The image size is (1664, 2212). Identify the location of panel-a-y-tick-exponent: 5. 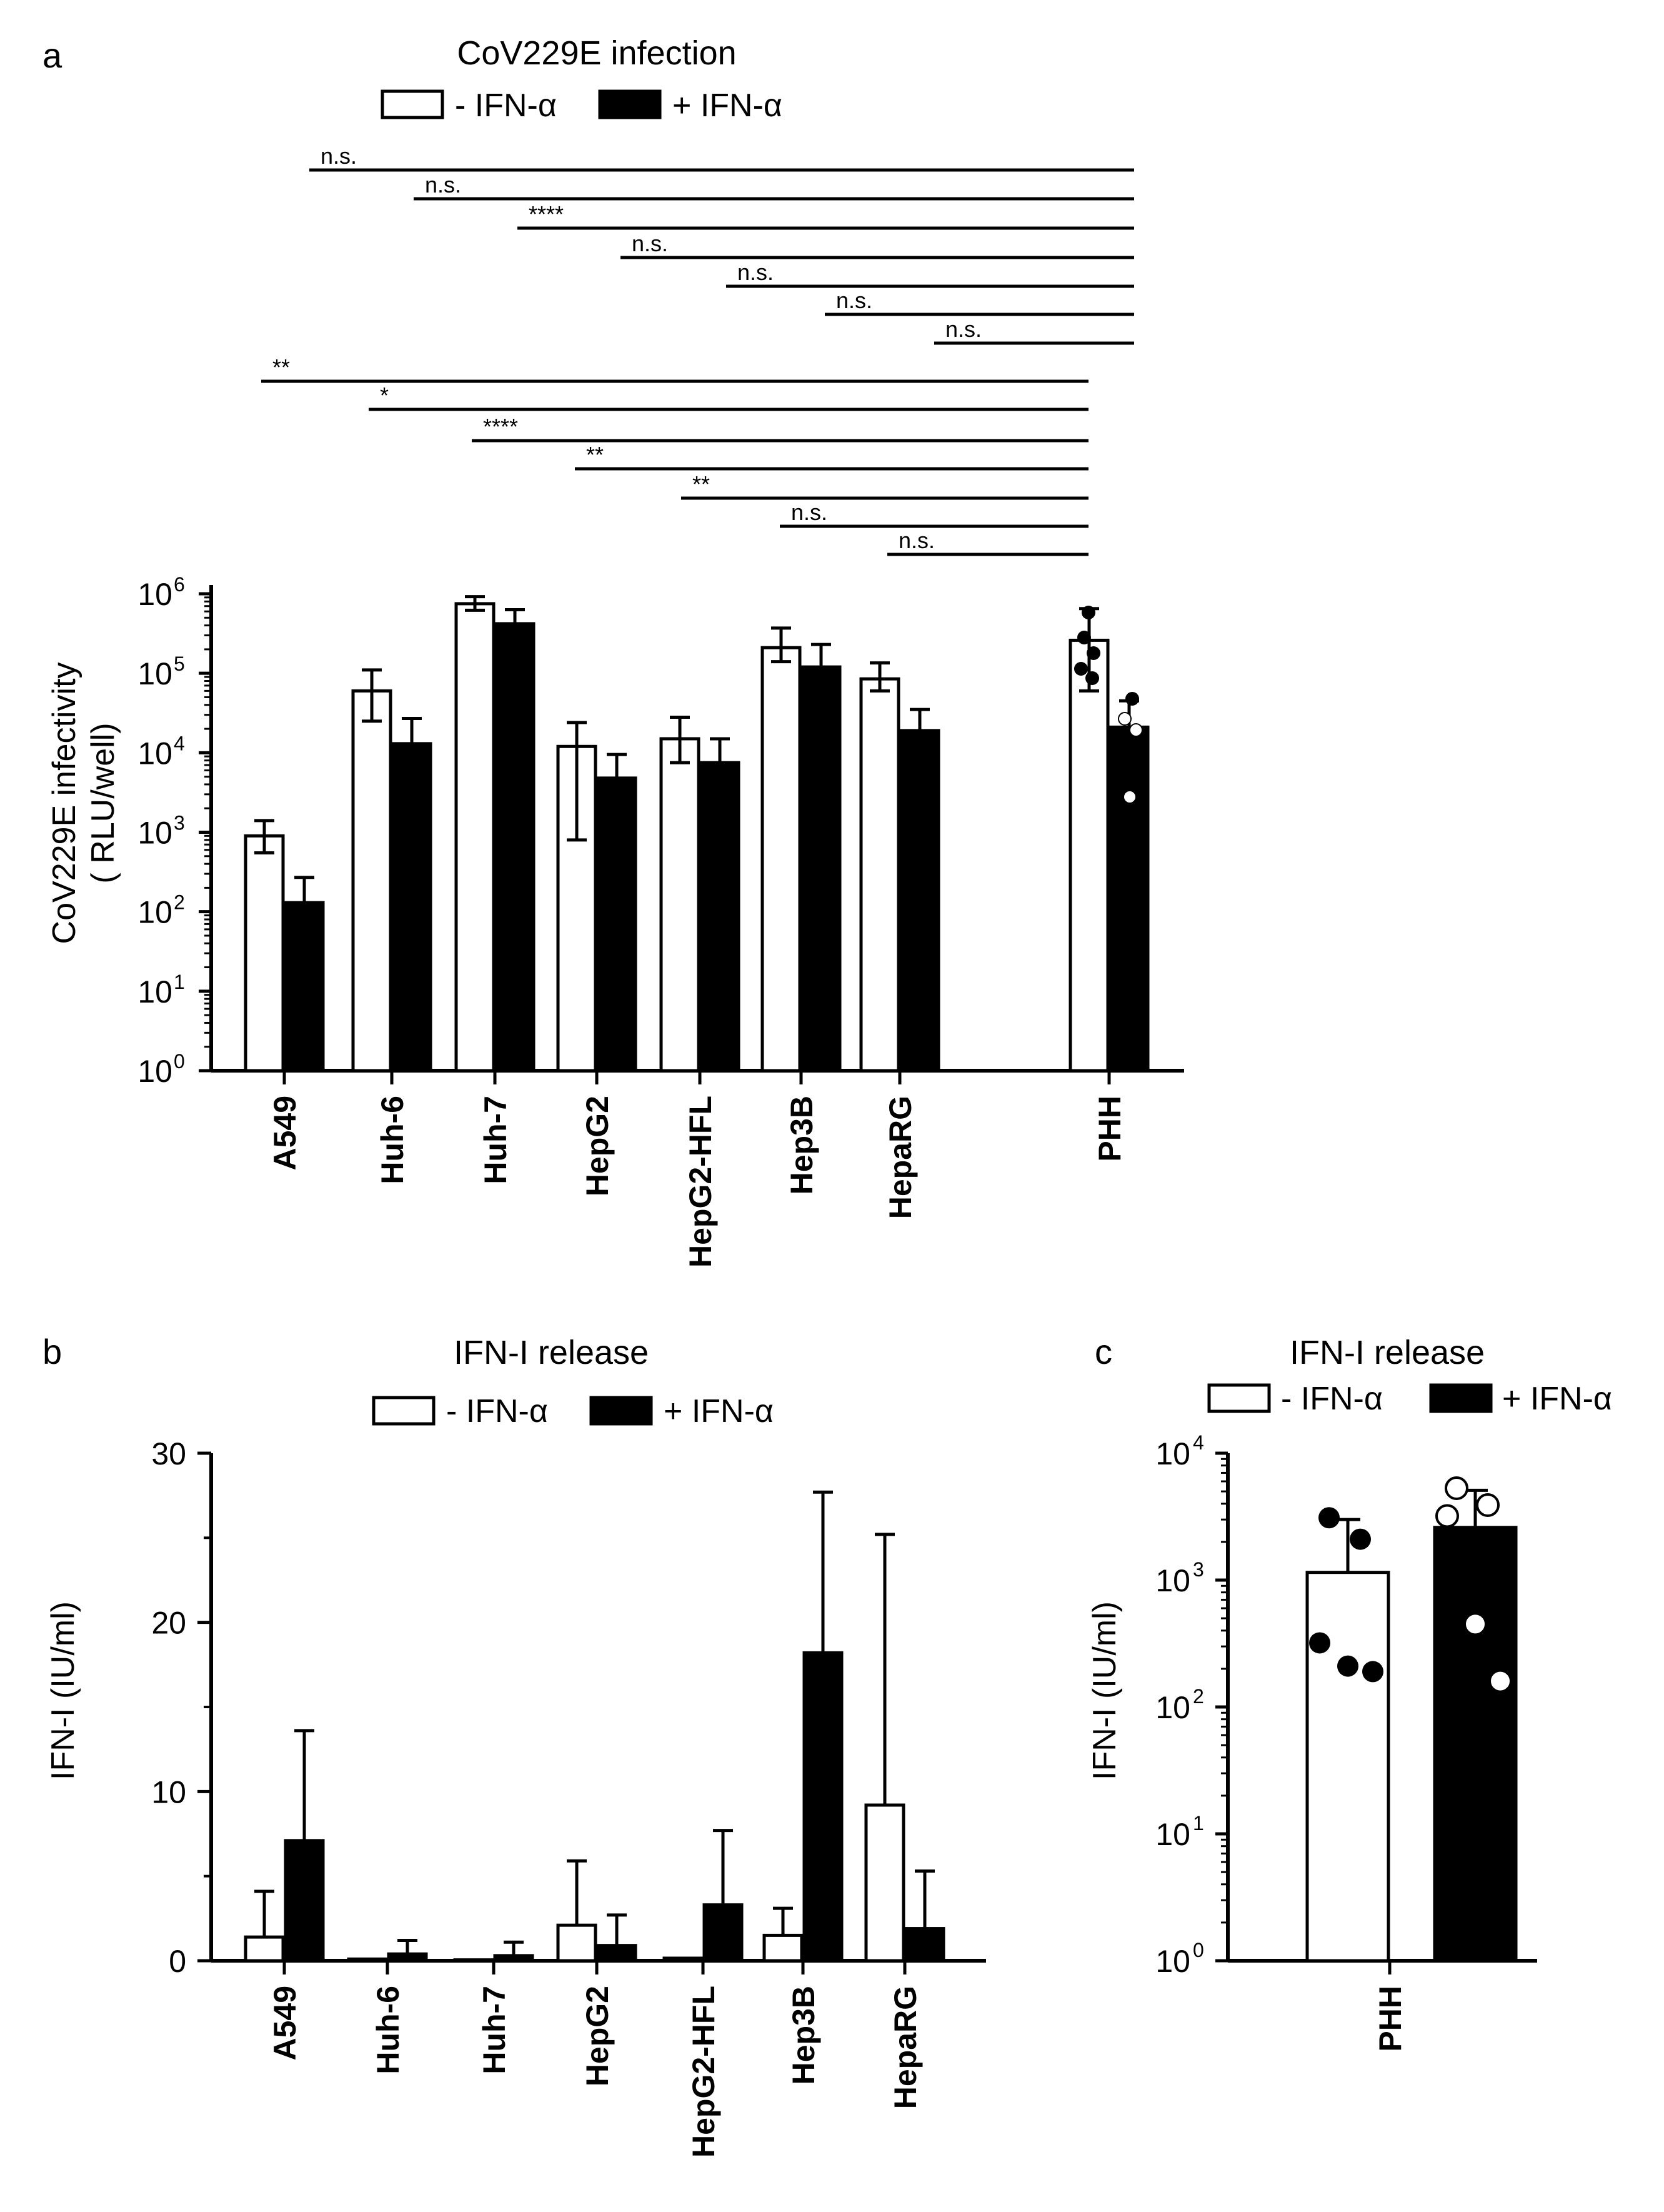
(179, 664).